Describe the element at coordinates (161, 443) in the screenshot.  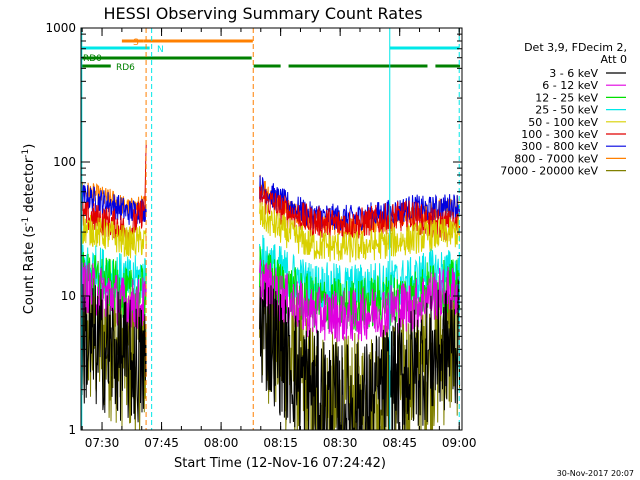
I see `x-tick-label-1: 07:45` at that location.